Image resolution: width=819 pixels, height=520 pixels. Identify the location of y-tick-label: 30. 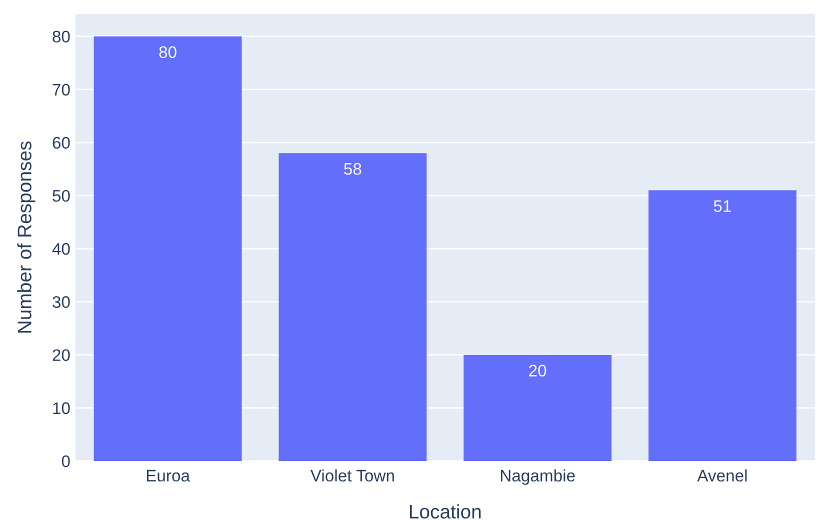
(61, 302).